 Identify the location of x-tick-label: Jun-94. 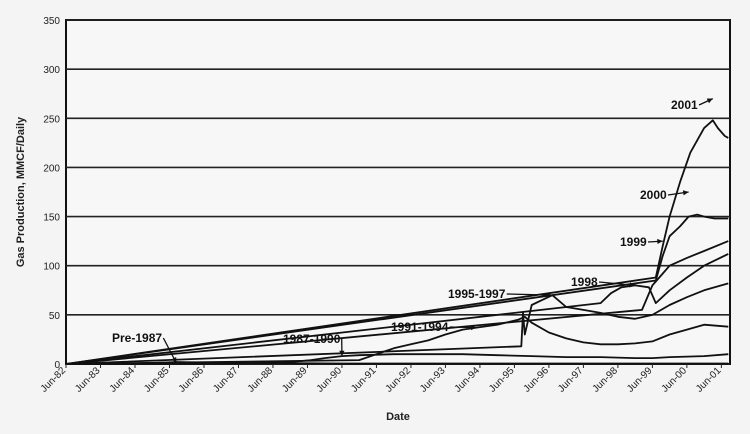
(468, 380).